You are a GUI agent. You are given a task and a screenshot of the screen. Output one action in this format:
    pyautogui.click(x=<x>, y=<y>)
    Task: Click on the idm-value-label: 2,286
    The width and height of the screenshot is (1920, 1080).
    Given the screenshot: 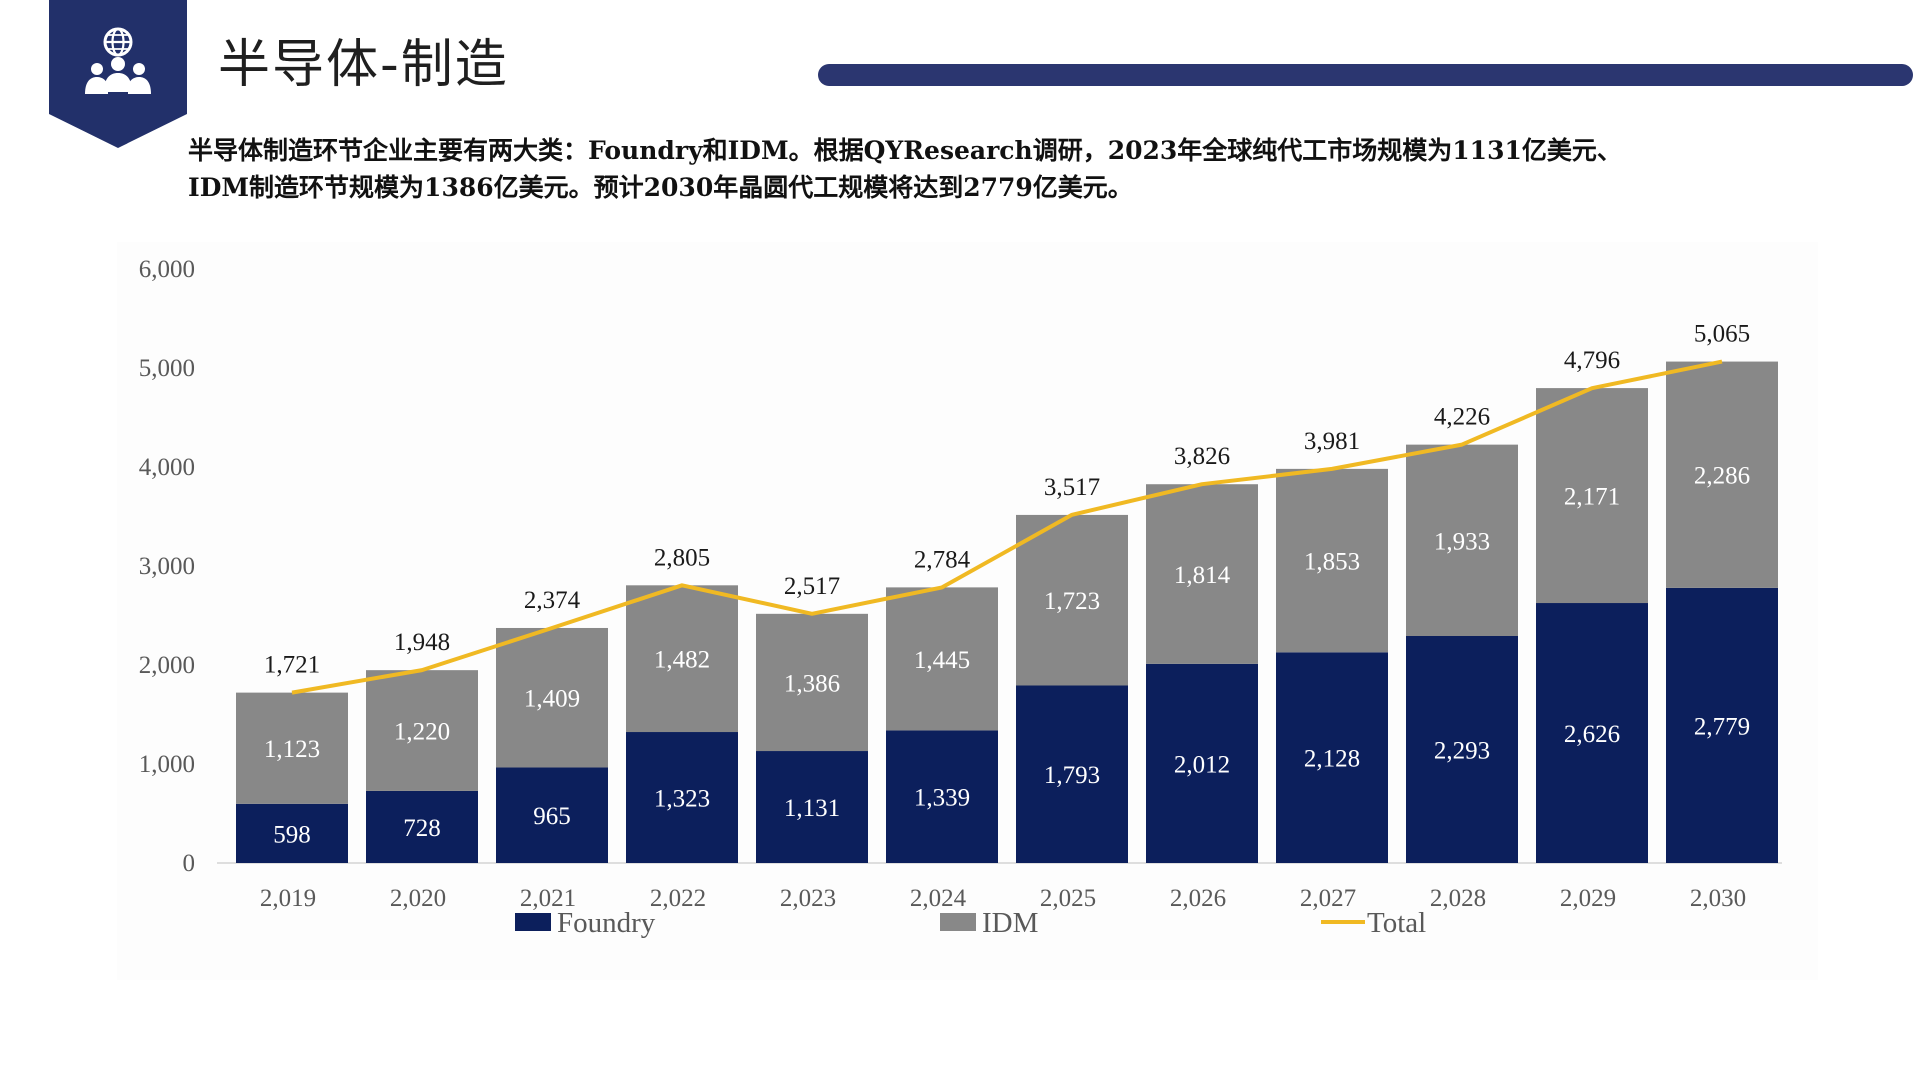 What is the action you would take?
    pyautogui.click(x=1722, y=476)
    